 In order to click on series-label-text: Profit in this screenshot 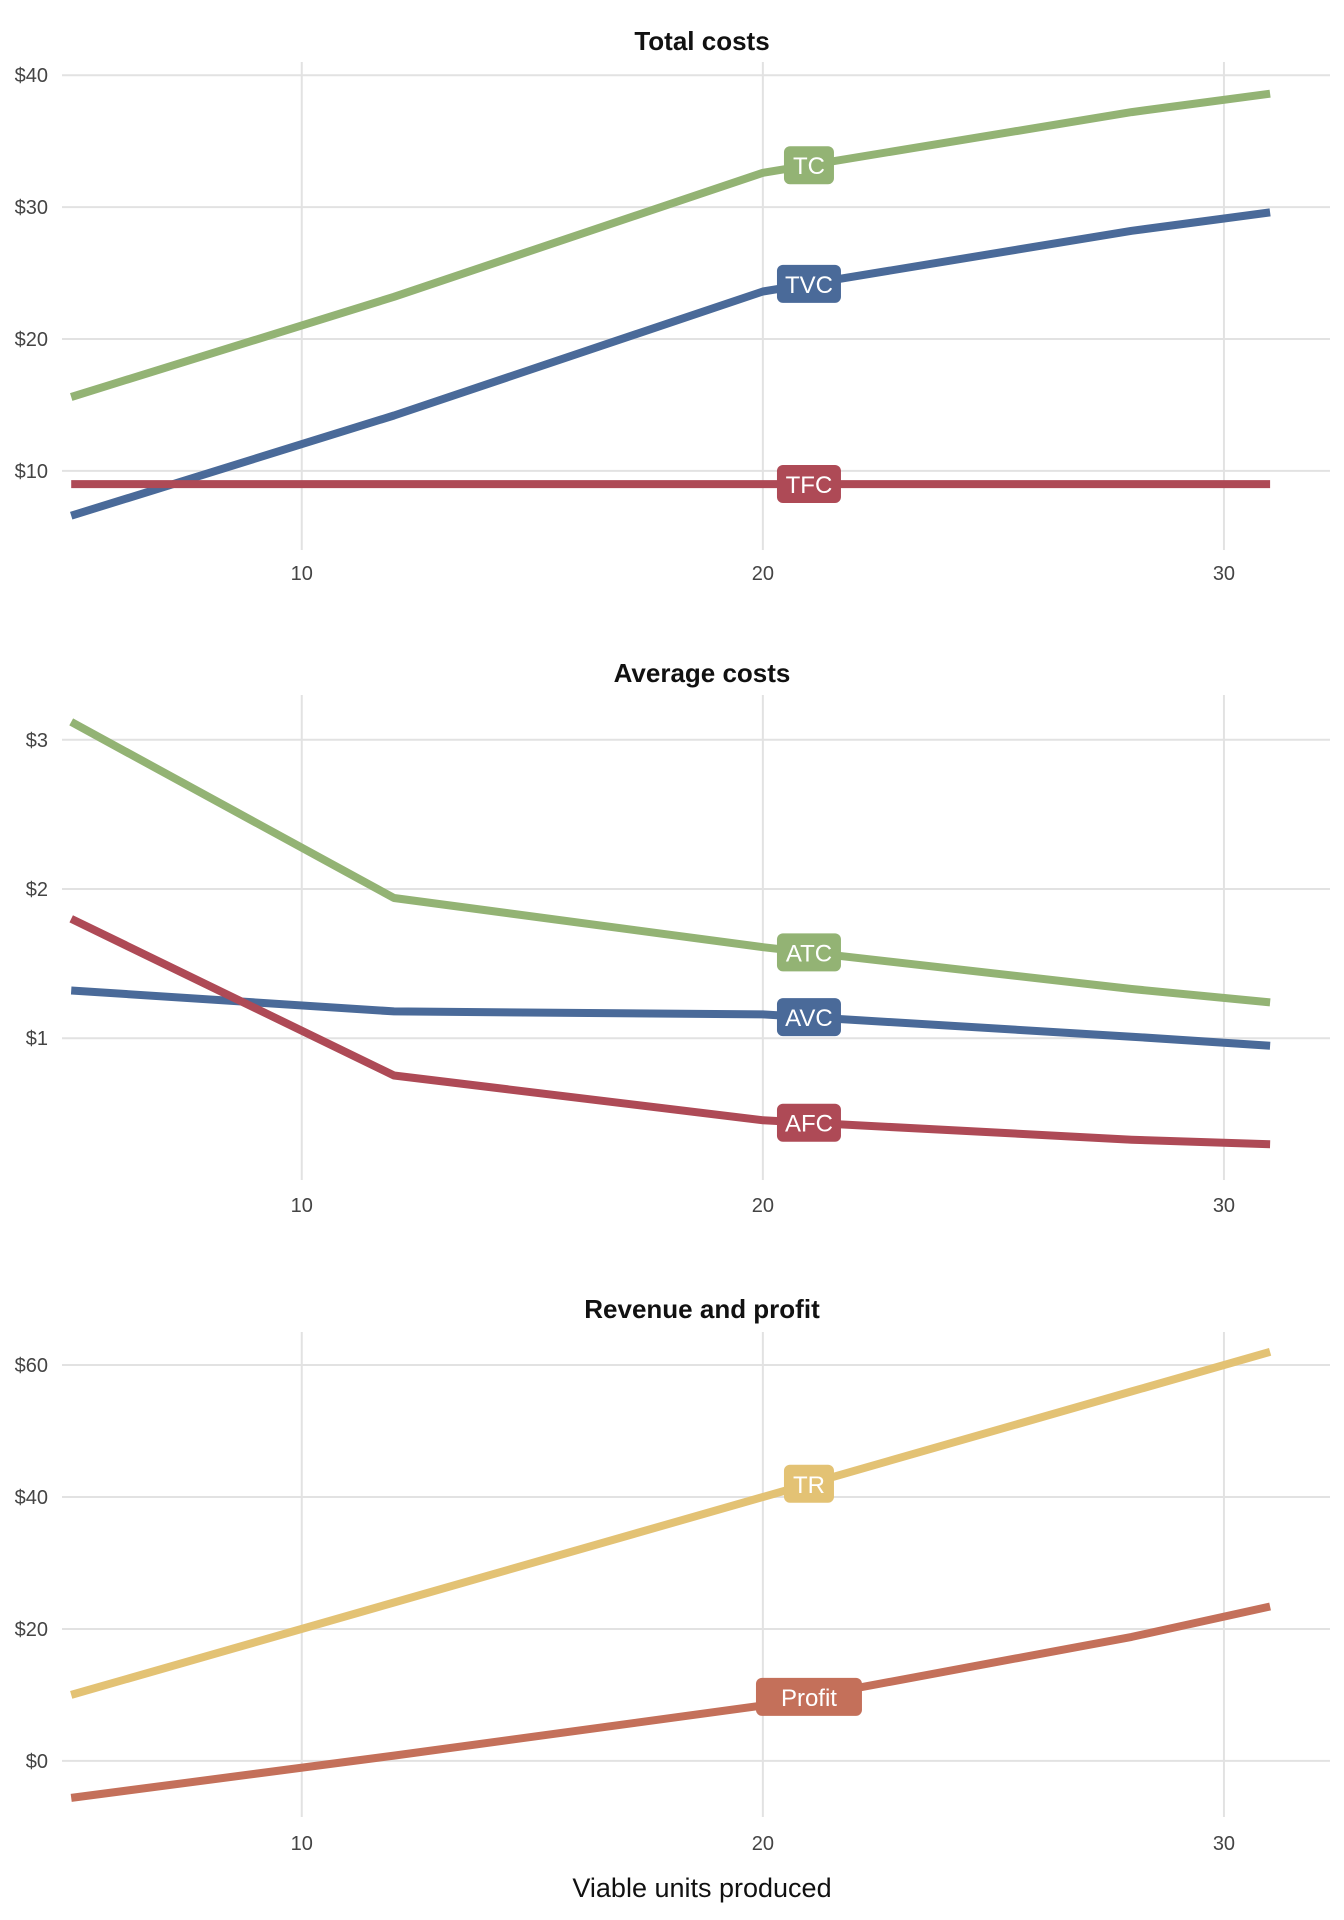, I will do `click(809, 1698)`.